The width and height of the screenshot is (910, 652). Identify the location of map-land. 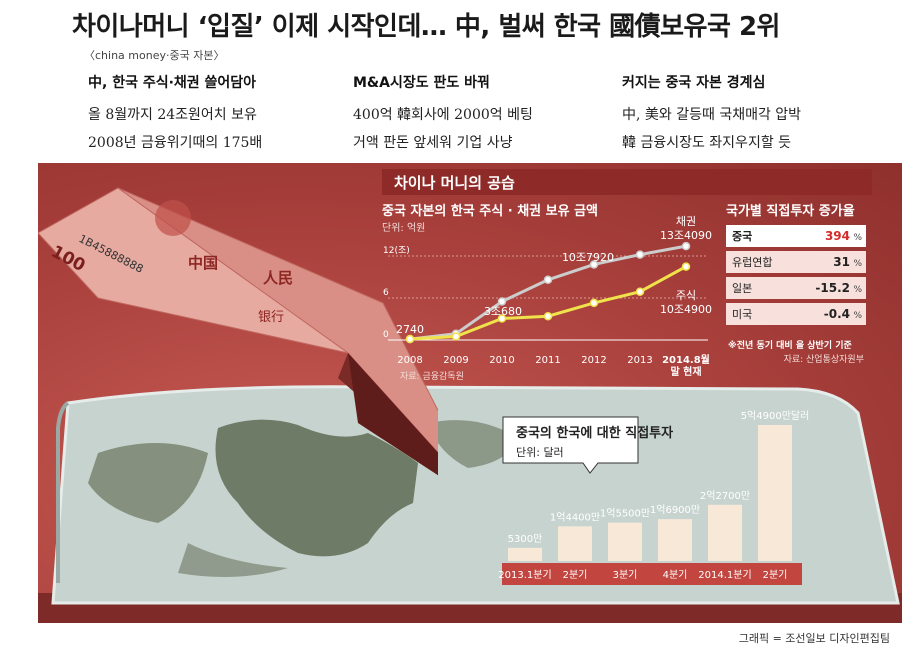
(233, 560).